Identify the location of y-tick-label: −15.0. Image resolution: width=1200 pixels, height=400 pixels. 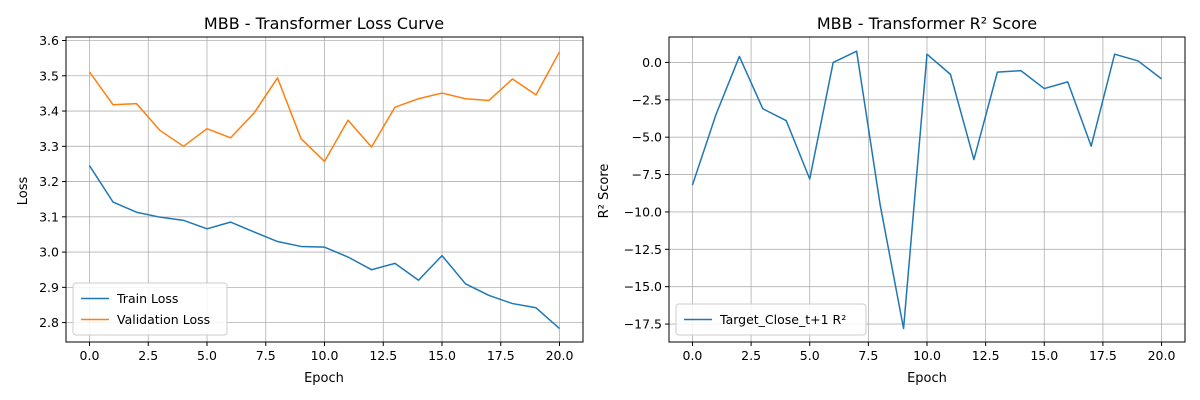
(643, 286).